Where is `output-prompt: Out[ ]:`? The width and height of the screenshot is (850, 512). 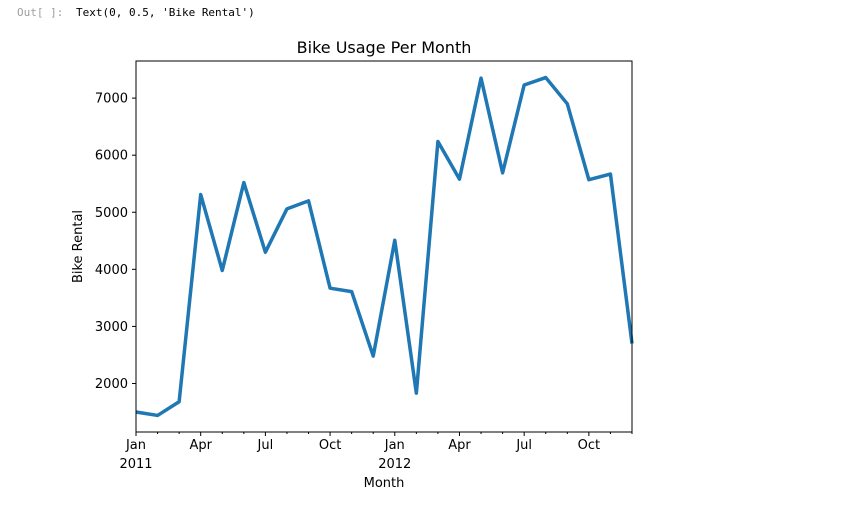
output-prompt: Out[ ]: is located at coordinates (40, 12).